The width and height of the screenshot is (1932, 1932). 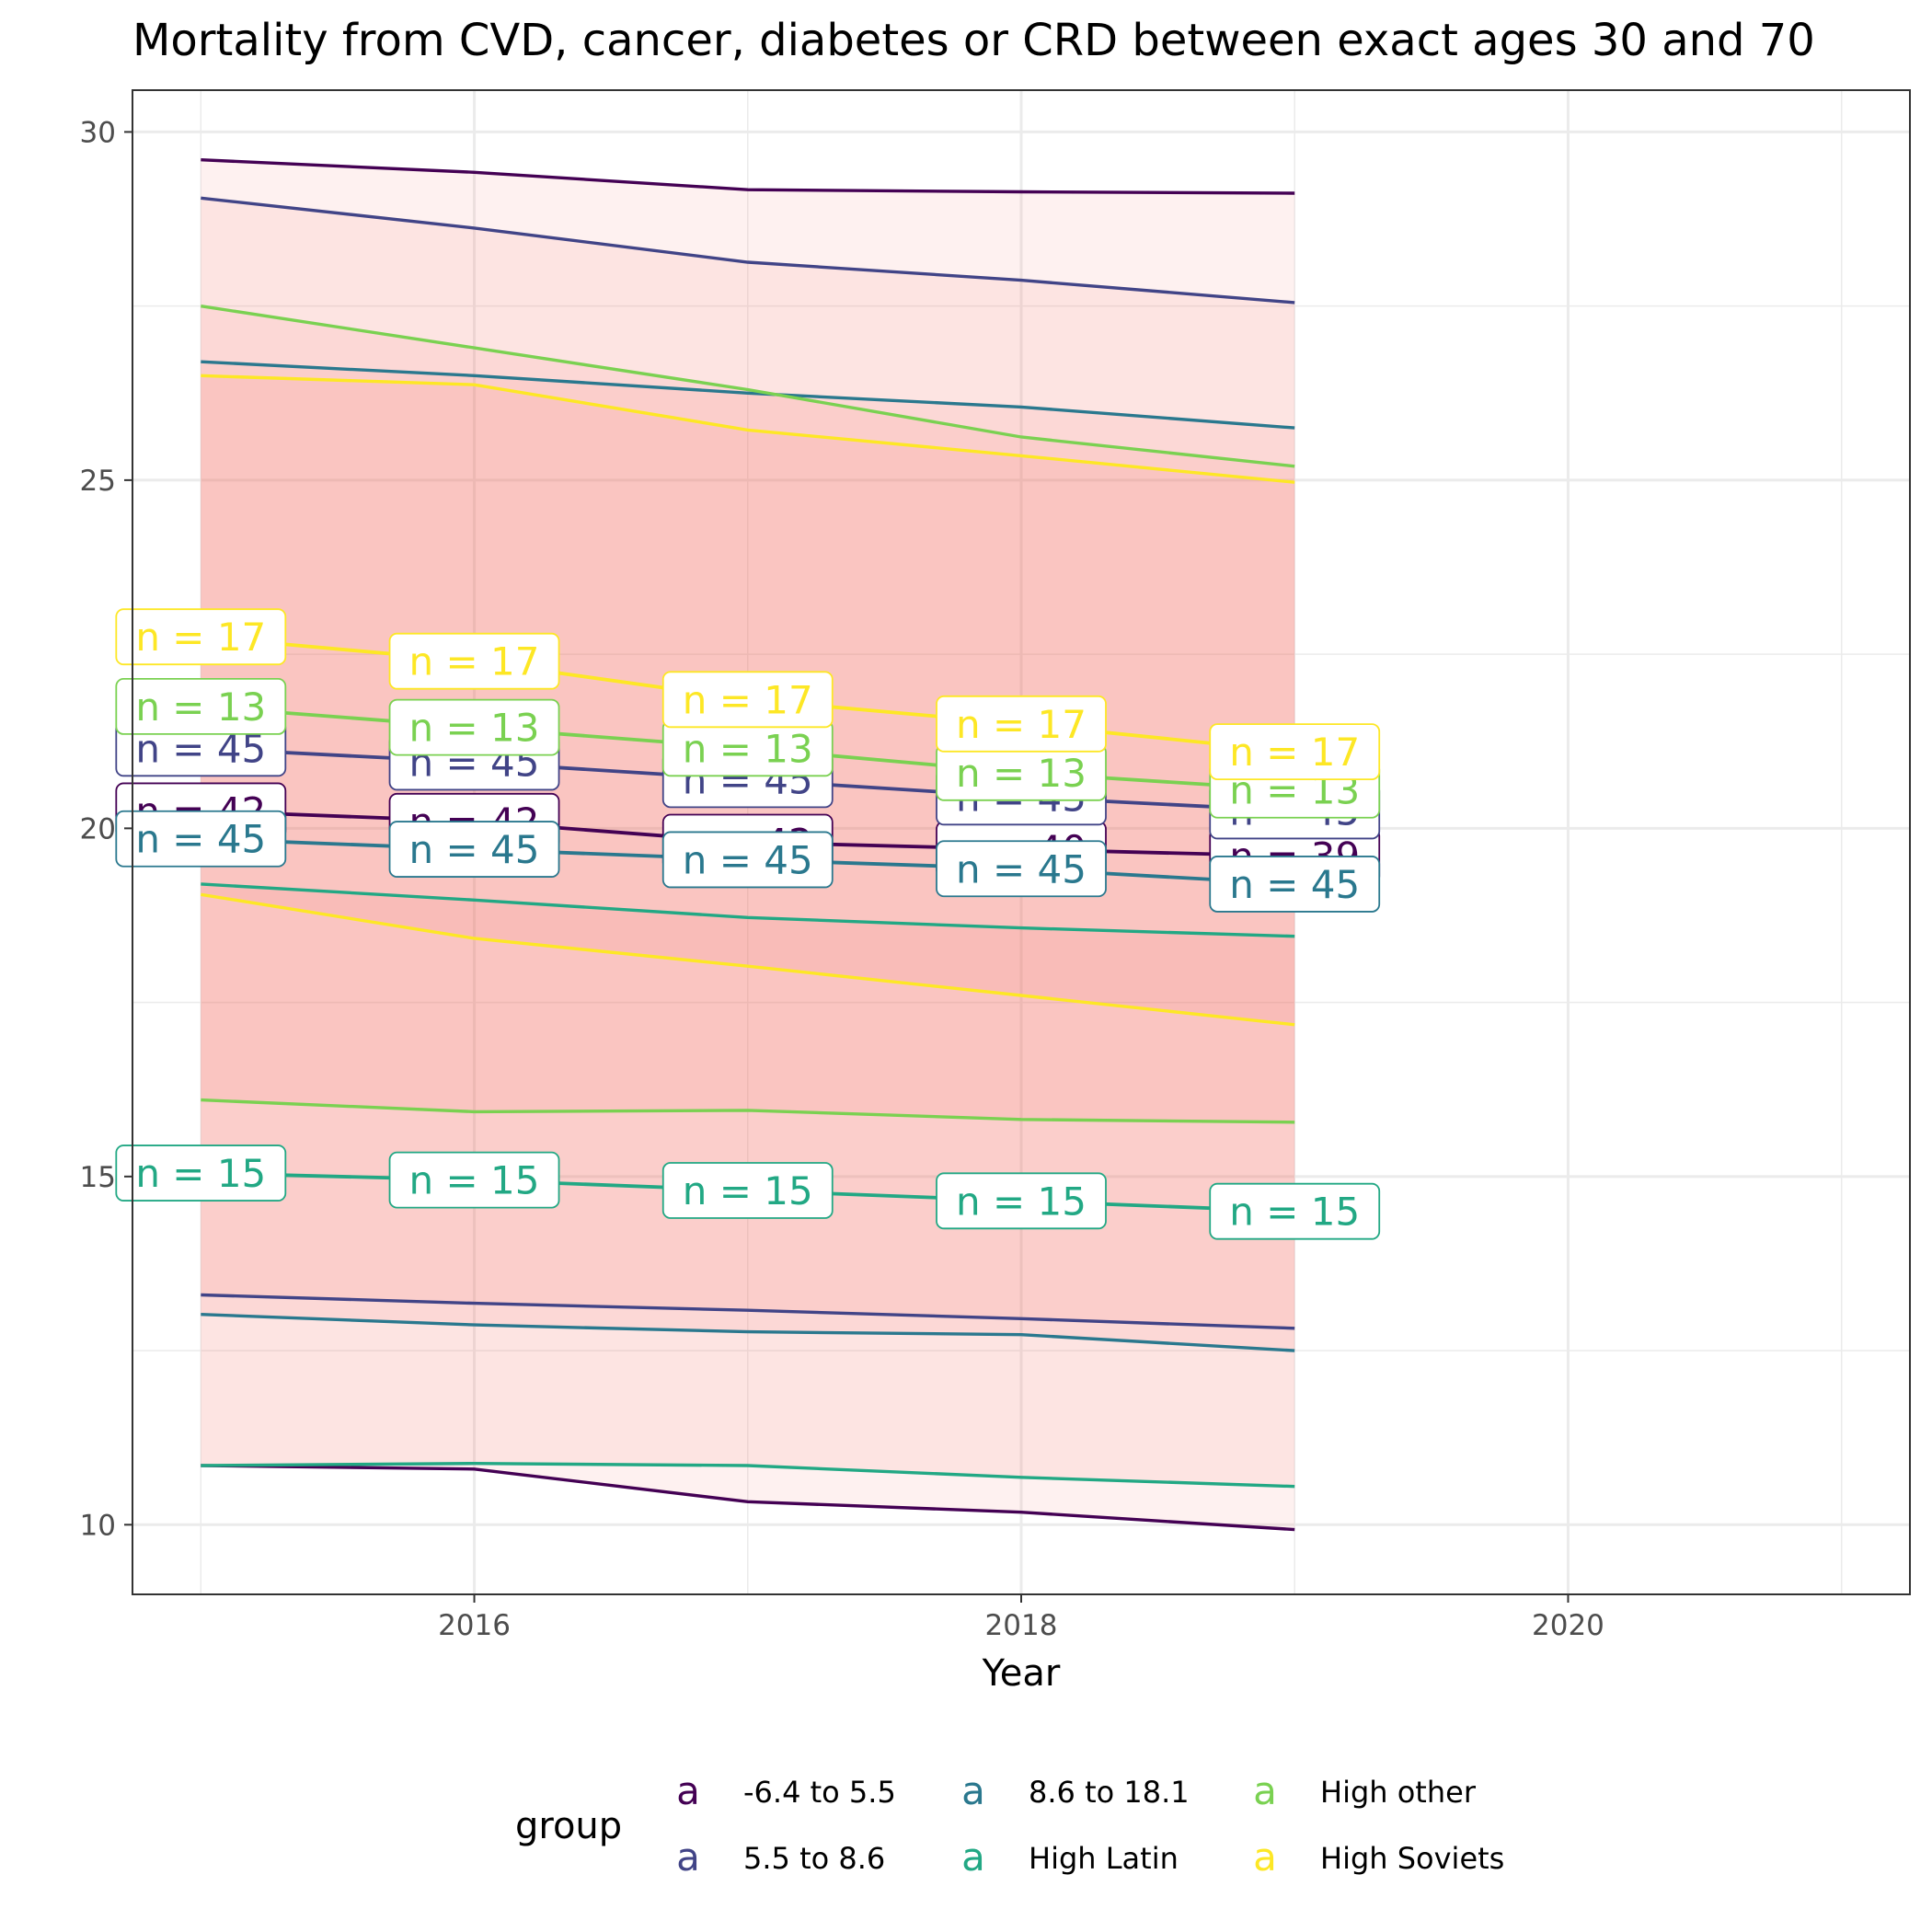 I want to click on line-max-high-other, so click(x=748, y=386).